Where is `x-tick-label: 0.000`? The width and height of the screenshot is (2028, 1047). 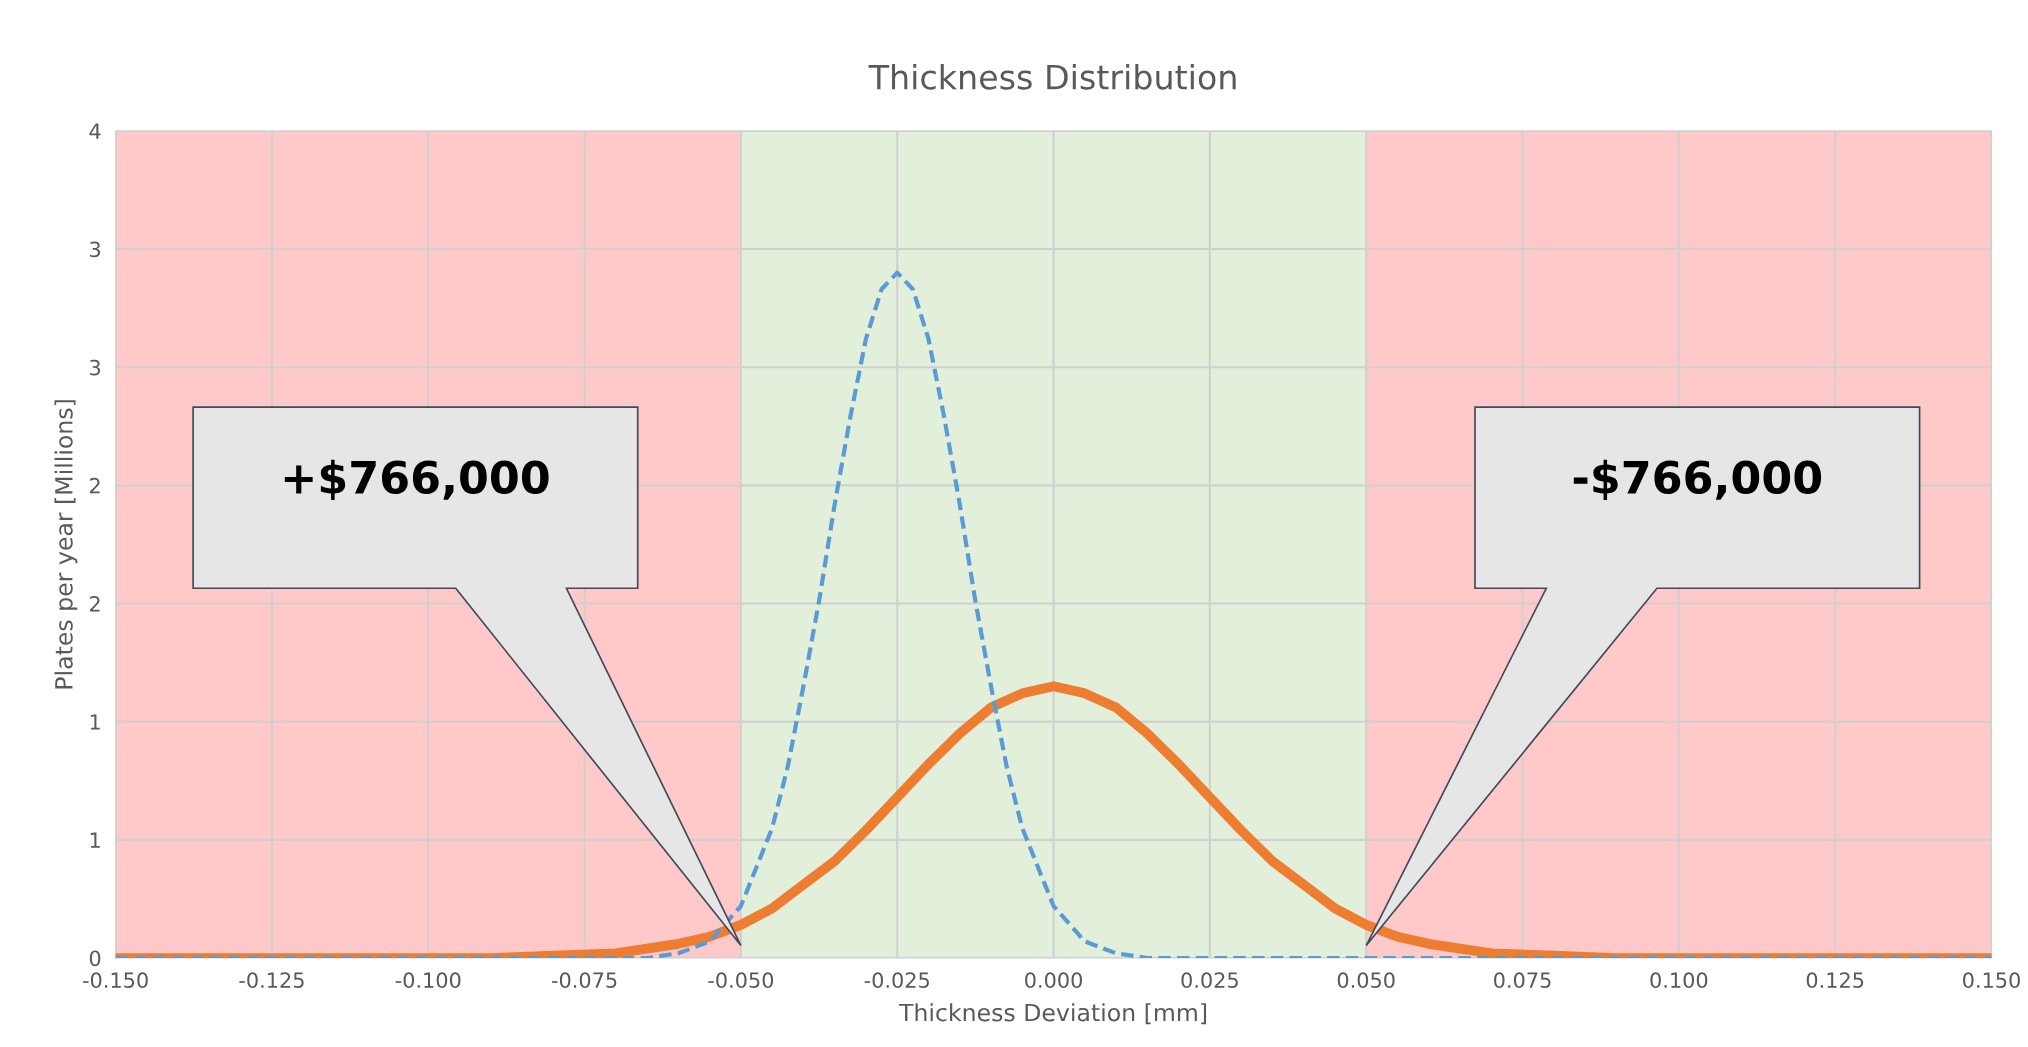
x-tick-label: 0.000 is located at coordinates (1053, 980).